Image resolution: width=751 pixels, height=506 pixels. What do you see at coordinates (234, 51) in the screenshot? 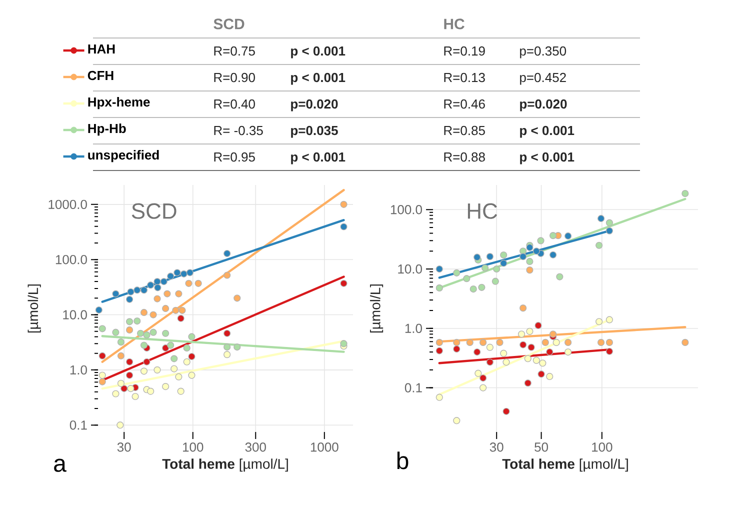
I see `text: R=0.75` at bounding box center [234, 51].